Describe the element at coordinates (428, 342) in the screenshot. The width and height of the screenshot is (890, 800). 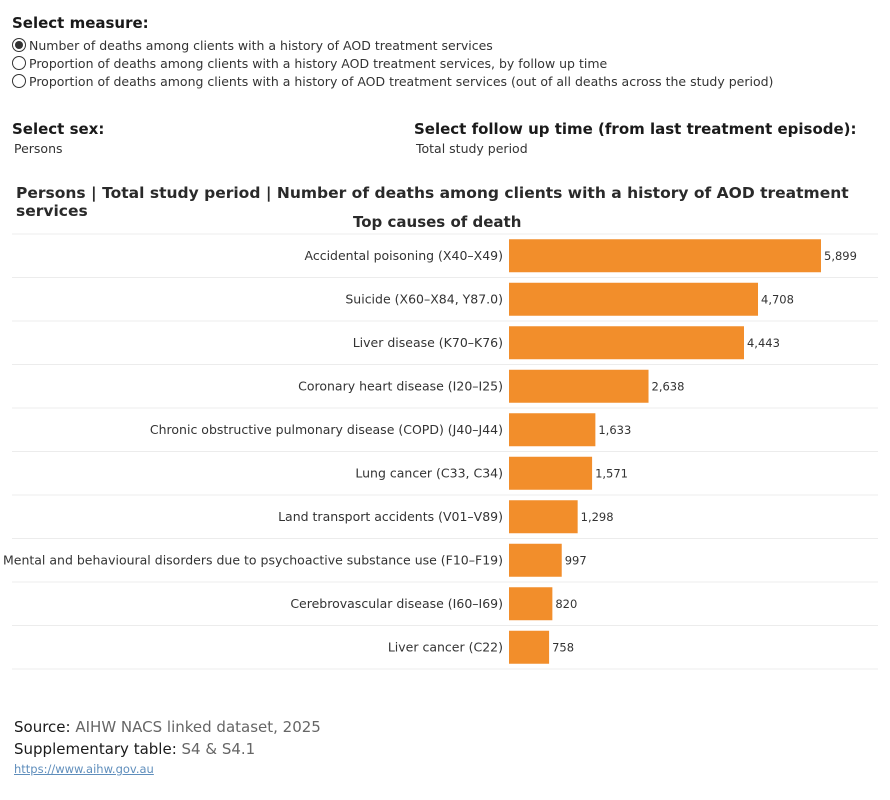
I see `category-label: Liver disease (K70–K76)` at that location.